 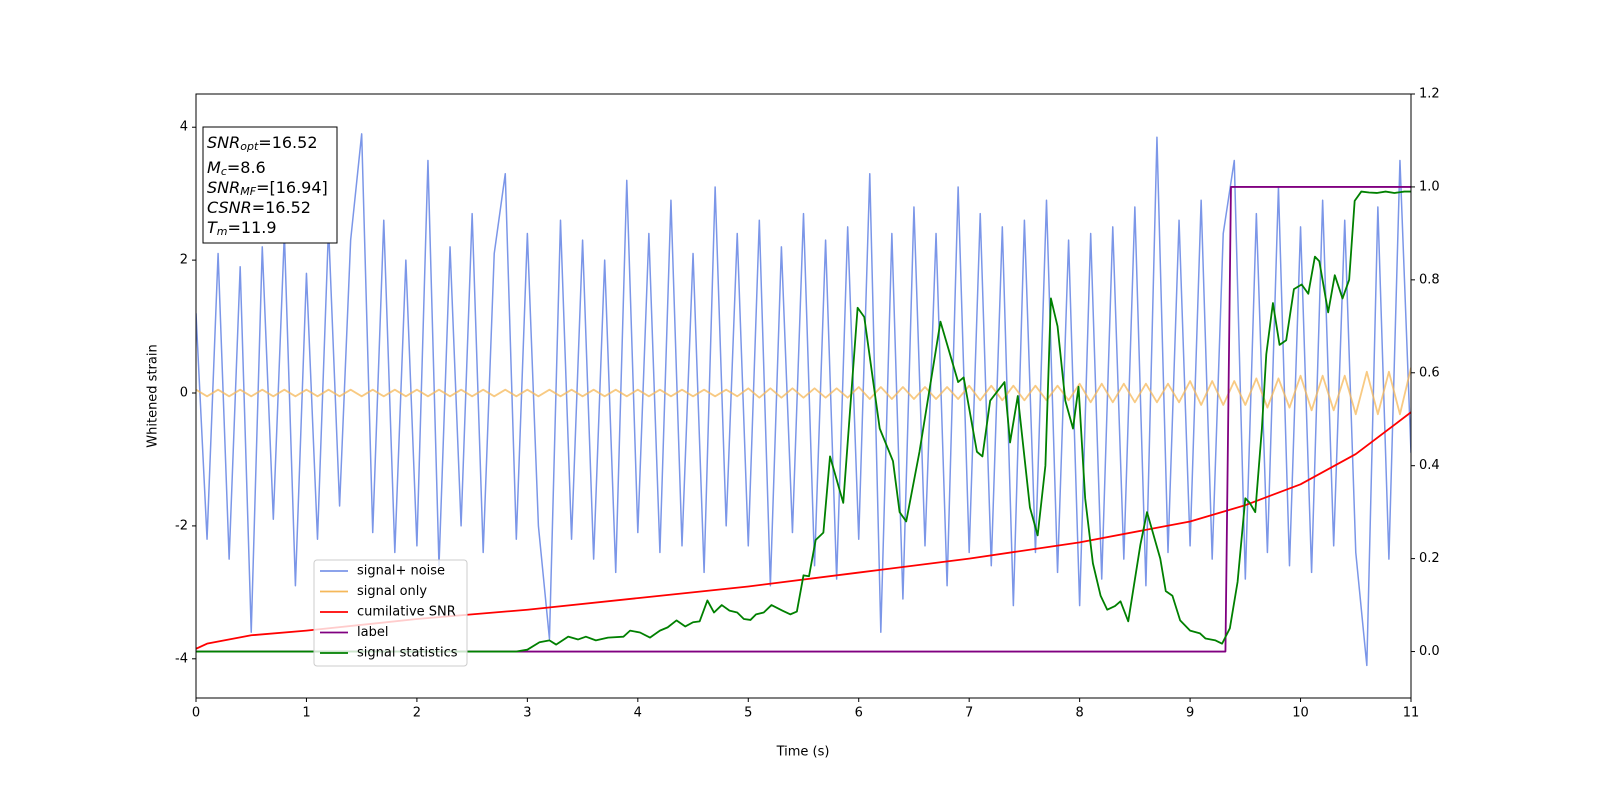 What do you see at coordinates (212, 227) in the screenshot?
I see `annotation-symbol: T` at bounding box center [212, 227].